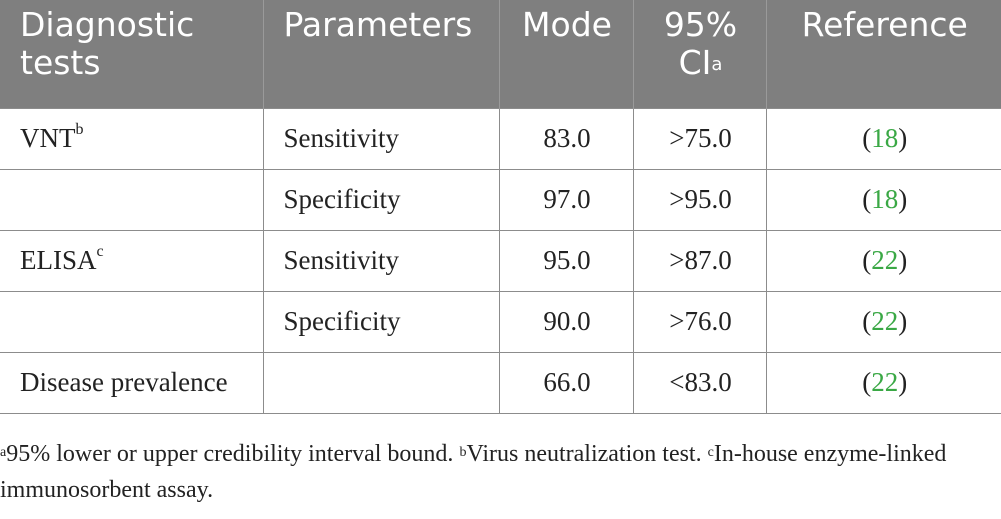 The height and width of the screenshot is (519, 1001). I want to click on footnote-text: Virus neutralization test., so click(587, 454).